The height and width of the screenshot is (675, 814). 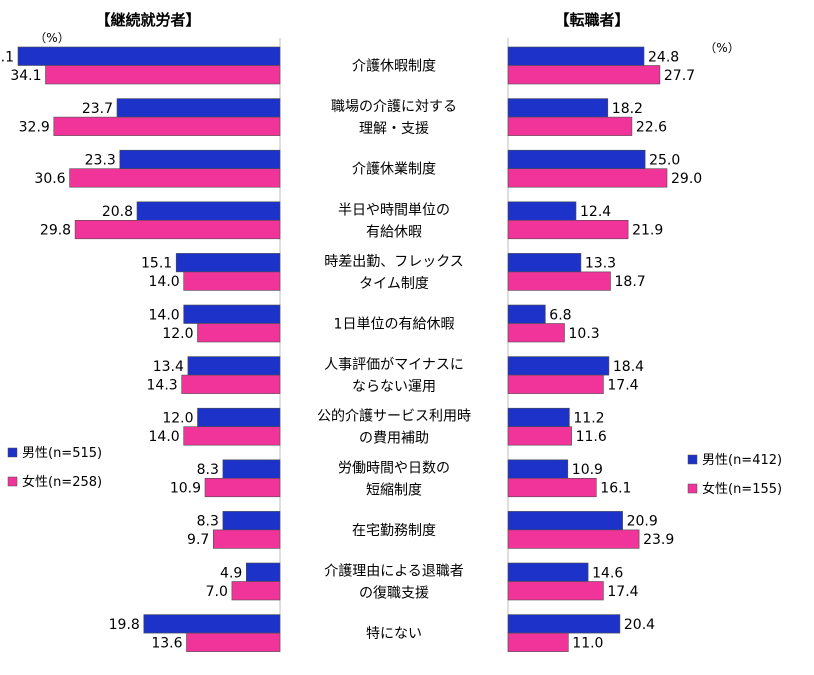 I want to click on right-value-label-female-1: 22.6, so click(x=651, y=127).